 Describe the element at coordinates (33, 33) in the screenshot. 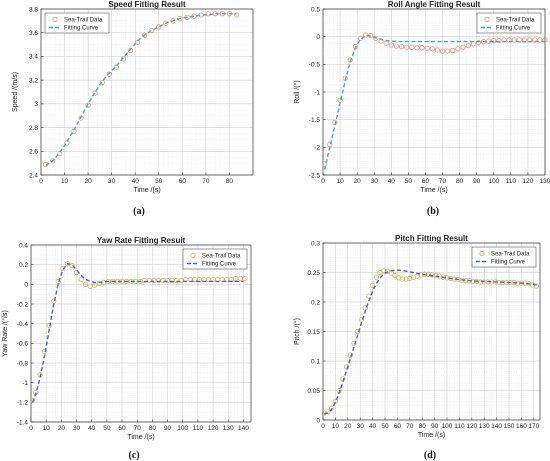

I see `y-tick-label: 3.6` at that location.